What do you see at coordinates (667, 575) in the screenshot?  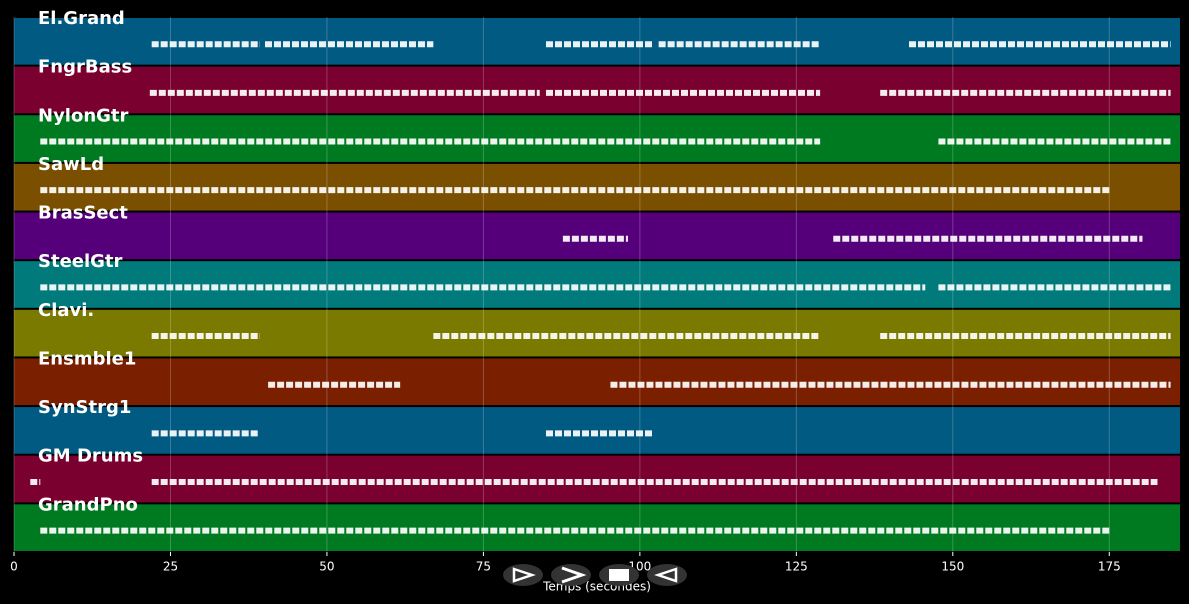 I see `rewind-button` at bounding box center [667, 575].